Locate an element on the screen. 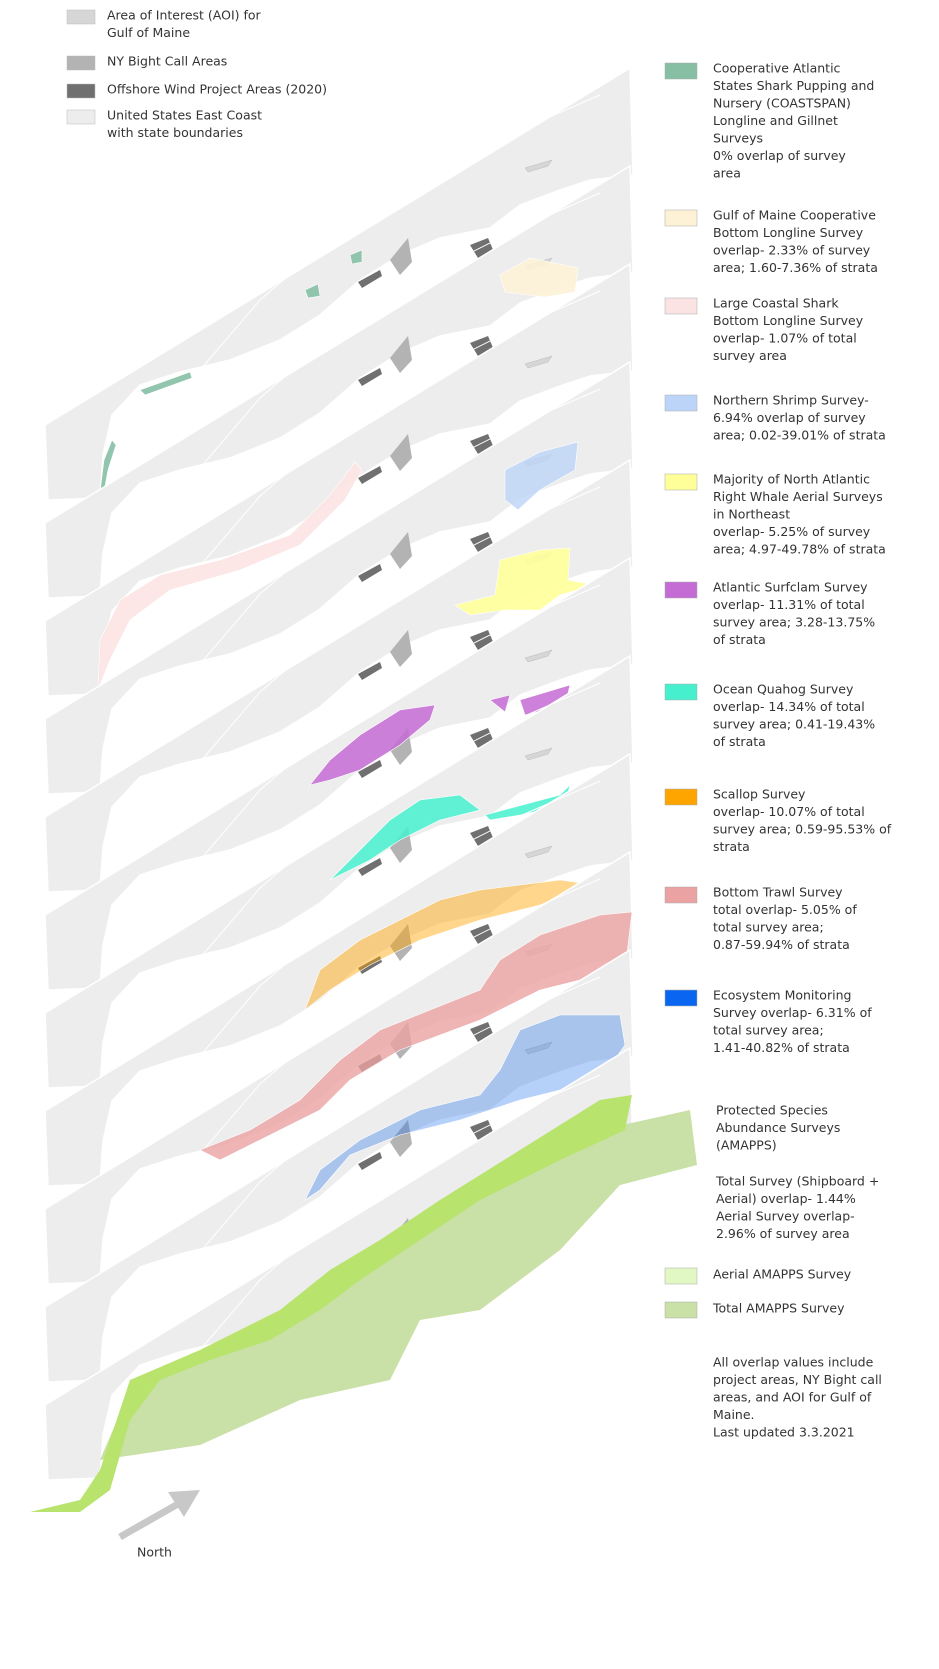  legend-text: overlap- 11.31% of total is located at coordinates (789, 604).